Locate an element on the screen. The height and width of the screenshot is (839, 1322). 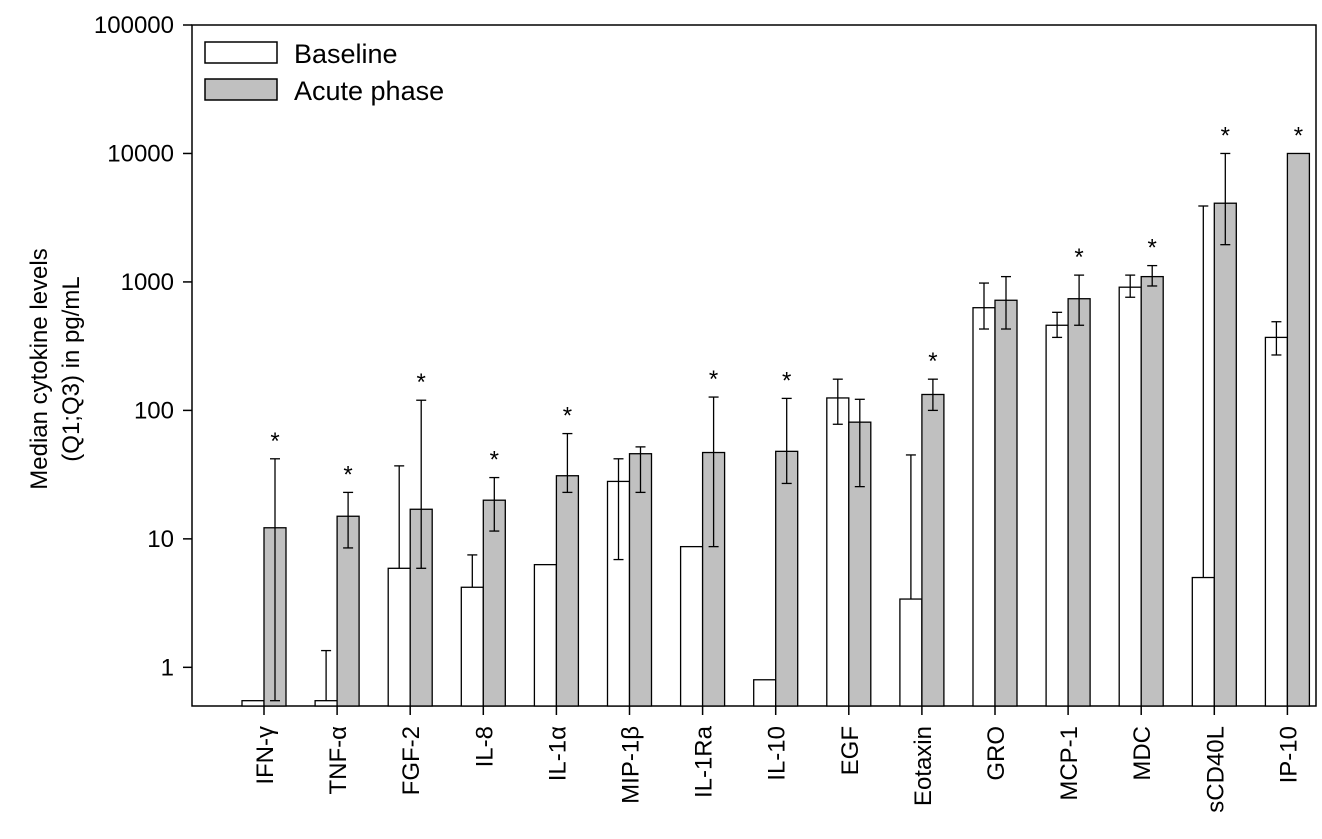
bar-baseline-egf is located at coordinates (838, 552).